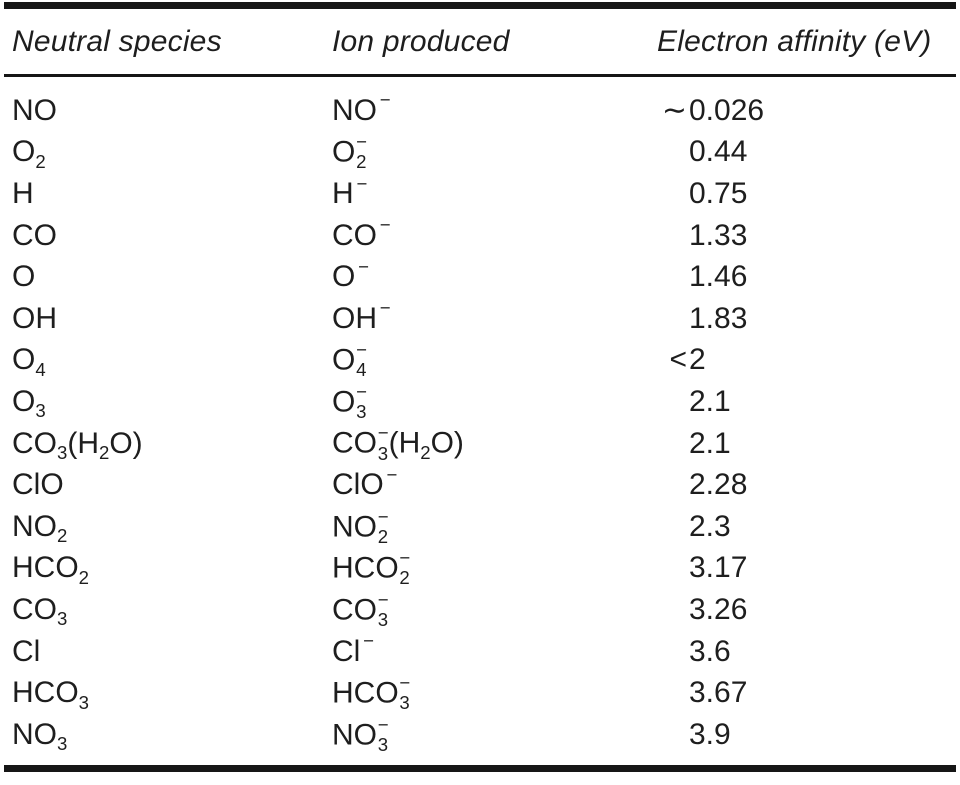  Describe the element at coordinates (494, 152) in the screenshot. I see `cell-ion-produced: O −2` at that location.